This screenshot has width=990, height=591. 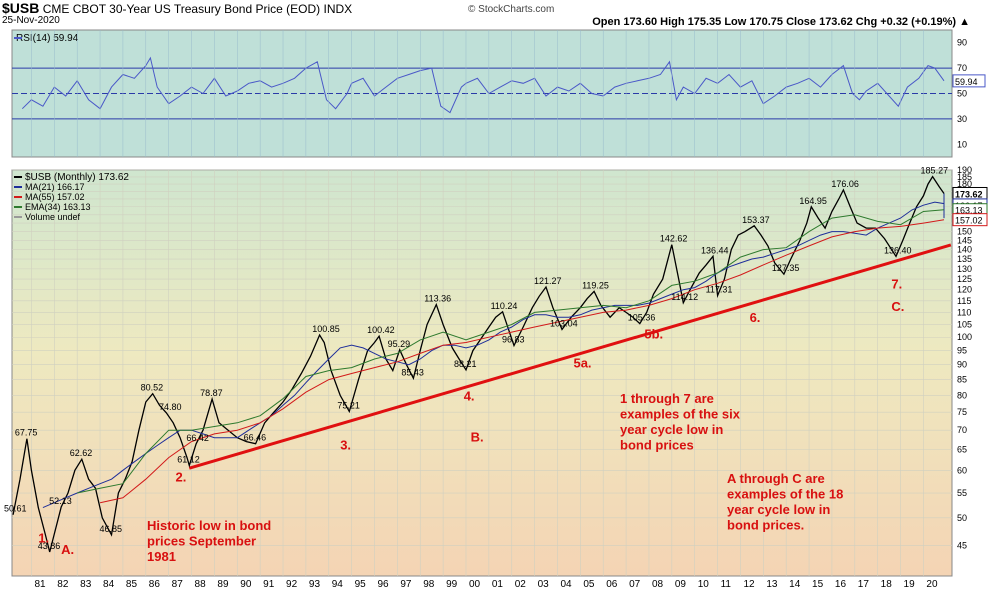 What do you see at coordinates (969, 211) in the screenshot?
I see `axis-value-label: 163.13` at bounding box center [969, 211].